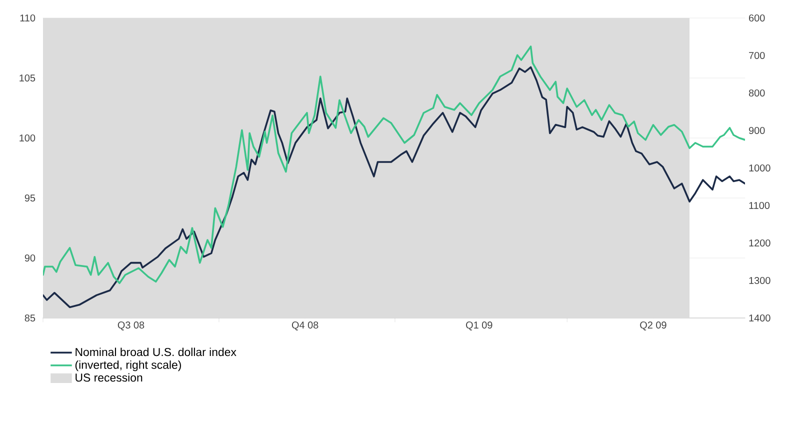  I want to click on y2-tick-label: 1200, so click(759, 243).